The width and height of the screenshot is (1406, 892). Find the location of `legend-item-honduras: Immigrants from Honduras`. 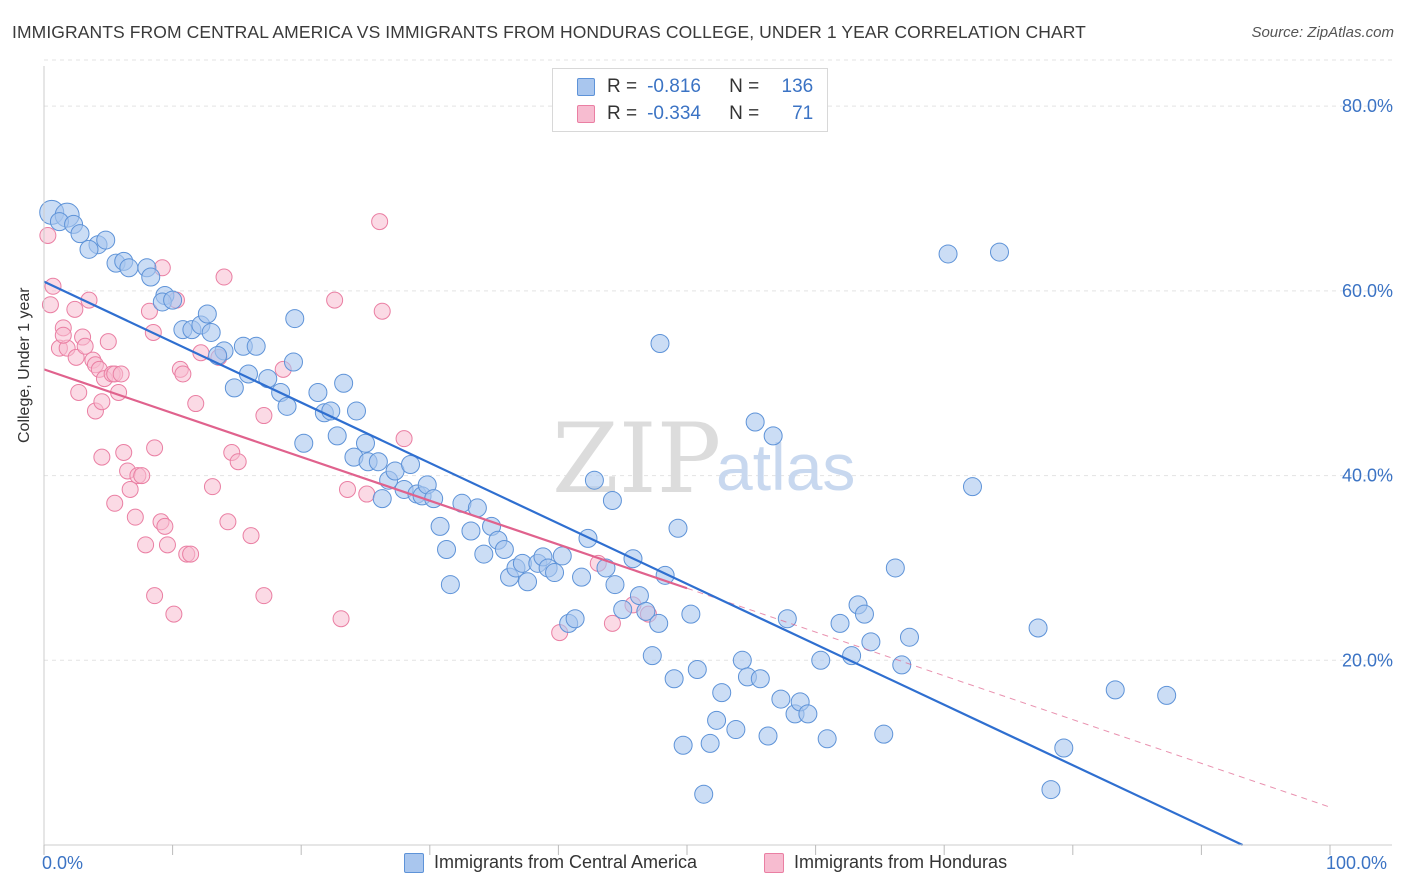

legend-item-honduras: Immigrants from Honduras is located at coordinates (885, 862).